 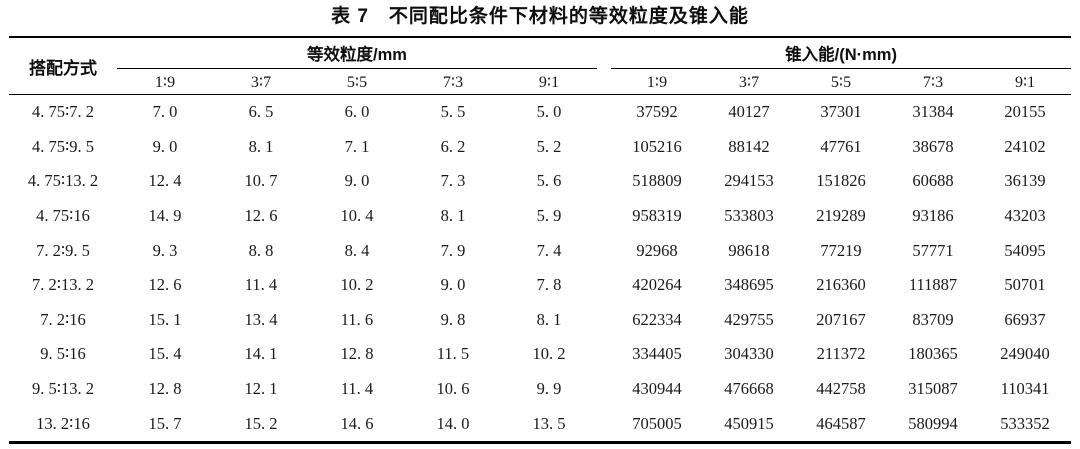 What do you see at coordinates (165, 112) in the screenshot?
I see `size-value-cell: 7. 0` at bounding box center [165, 112].